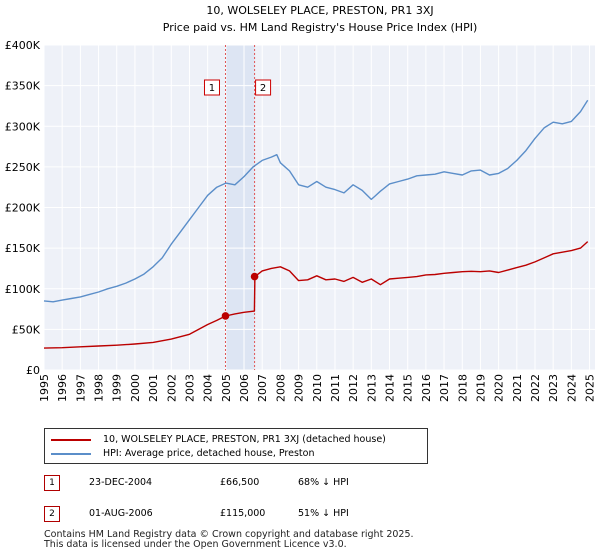 Image resolution: width=600 pixels, height=560 pixels. Describe the element at coordinates (23, 248) in the screenshot. I see `y-tick-label: £150K` at that location.